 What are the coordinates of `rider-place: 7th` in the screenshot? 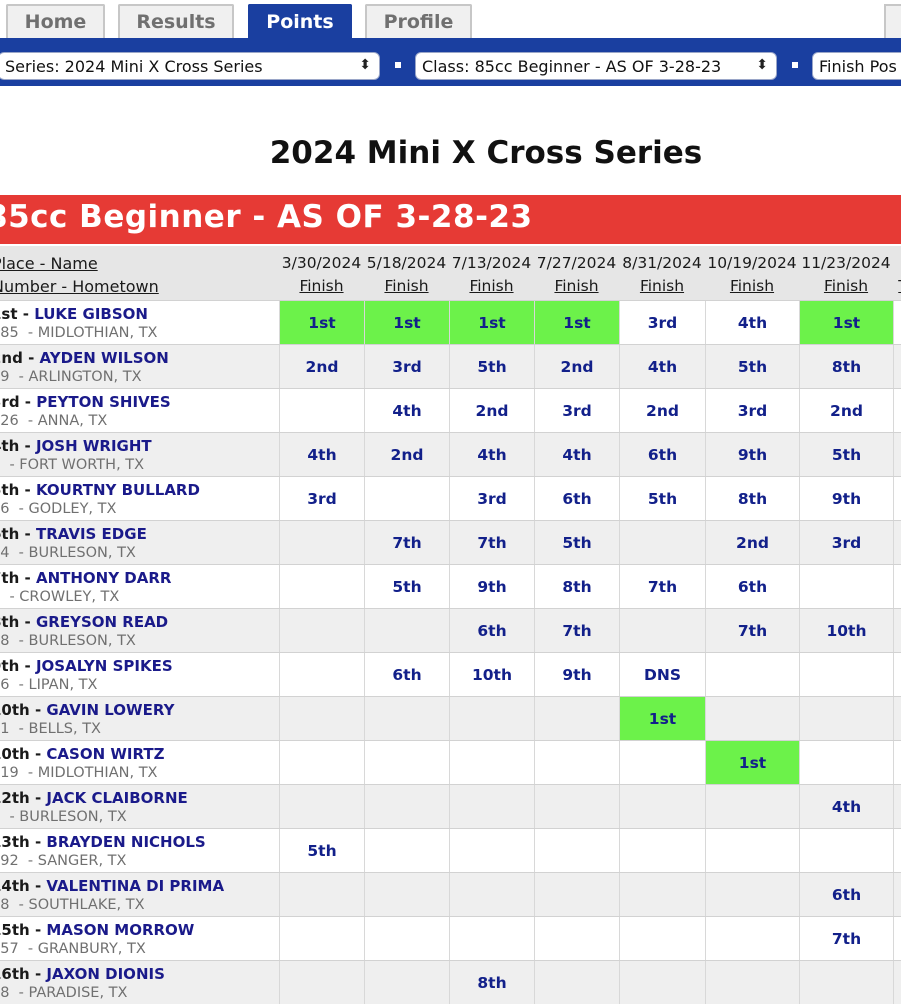 It's located at (9, 578).